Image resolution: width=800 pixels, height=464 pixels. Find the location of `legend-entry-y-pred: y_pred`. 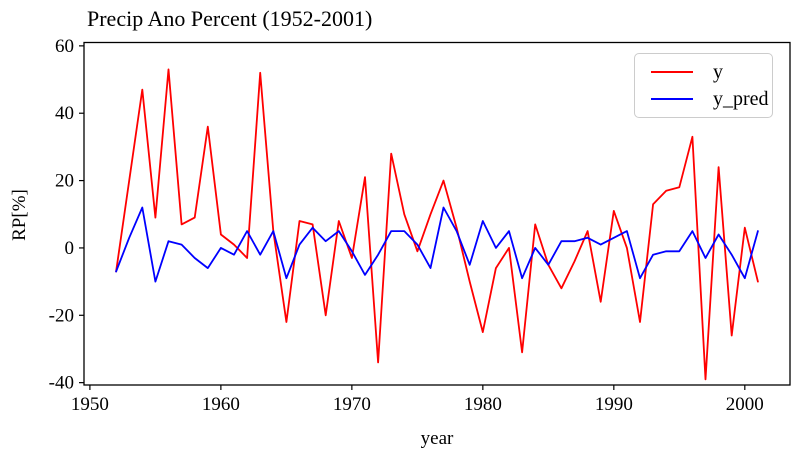

legend-entry-y-pred: y_pred is located at coordinates (703, 99).